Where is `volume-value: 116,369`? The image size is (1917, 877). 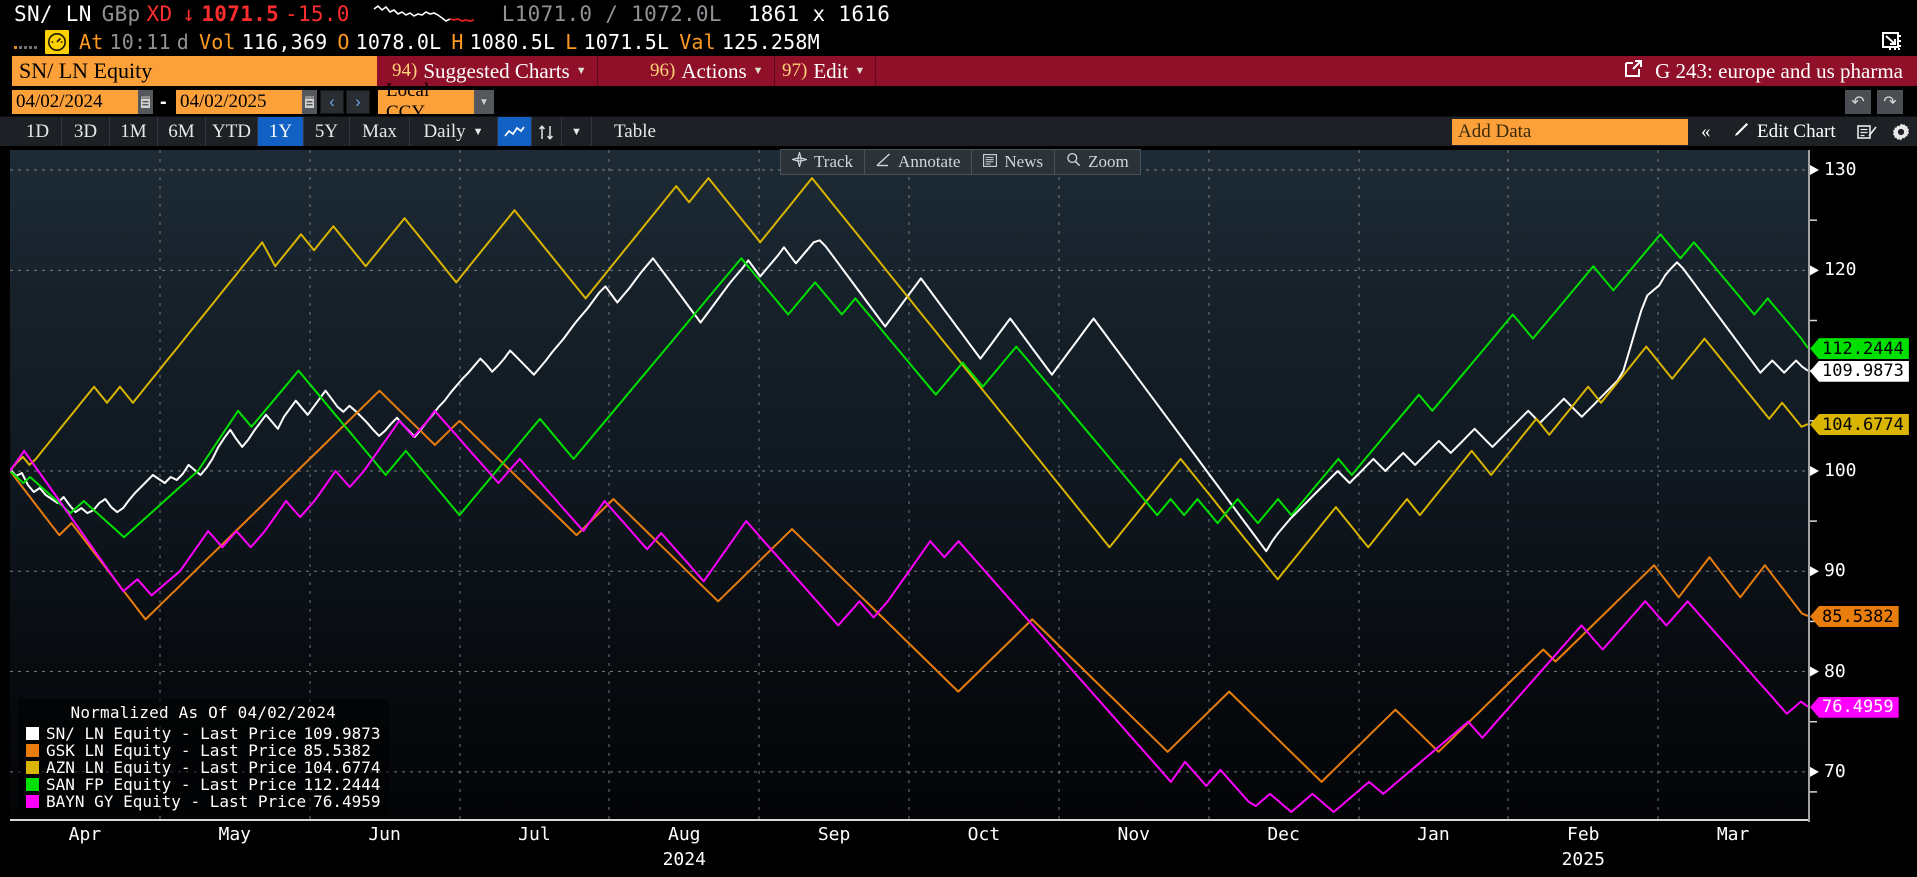 volume-value: 116,369 is located at coordinates (284, 42).